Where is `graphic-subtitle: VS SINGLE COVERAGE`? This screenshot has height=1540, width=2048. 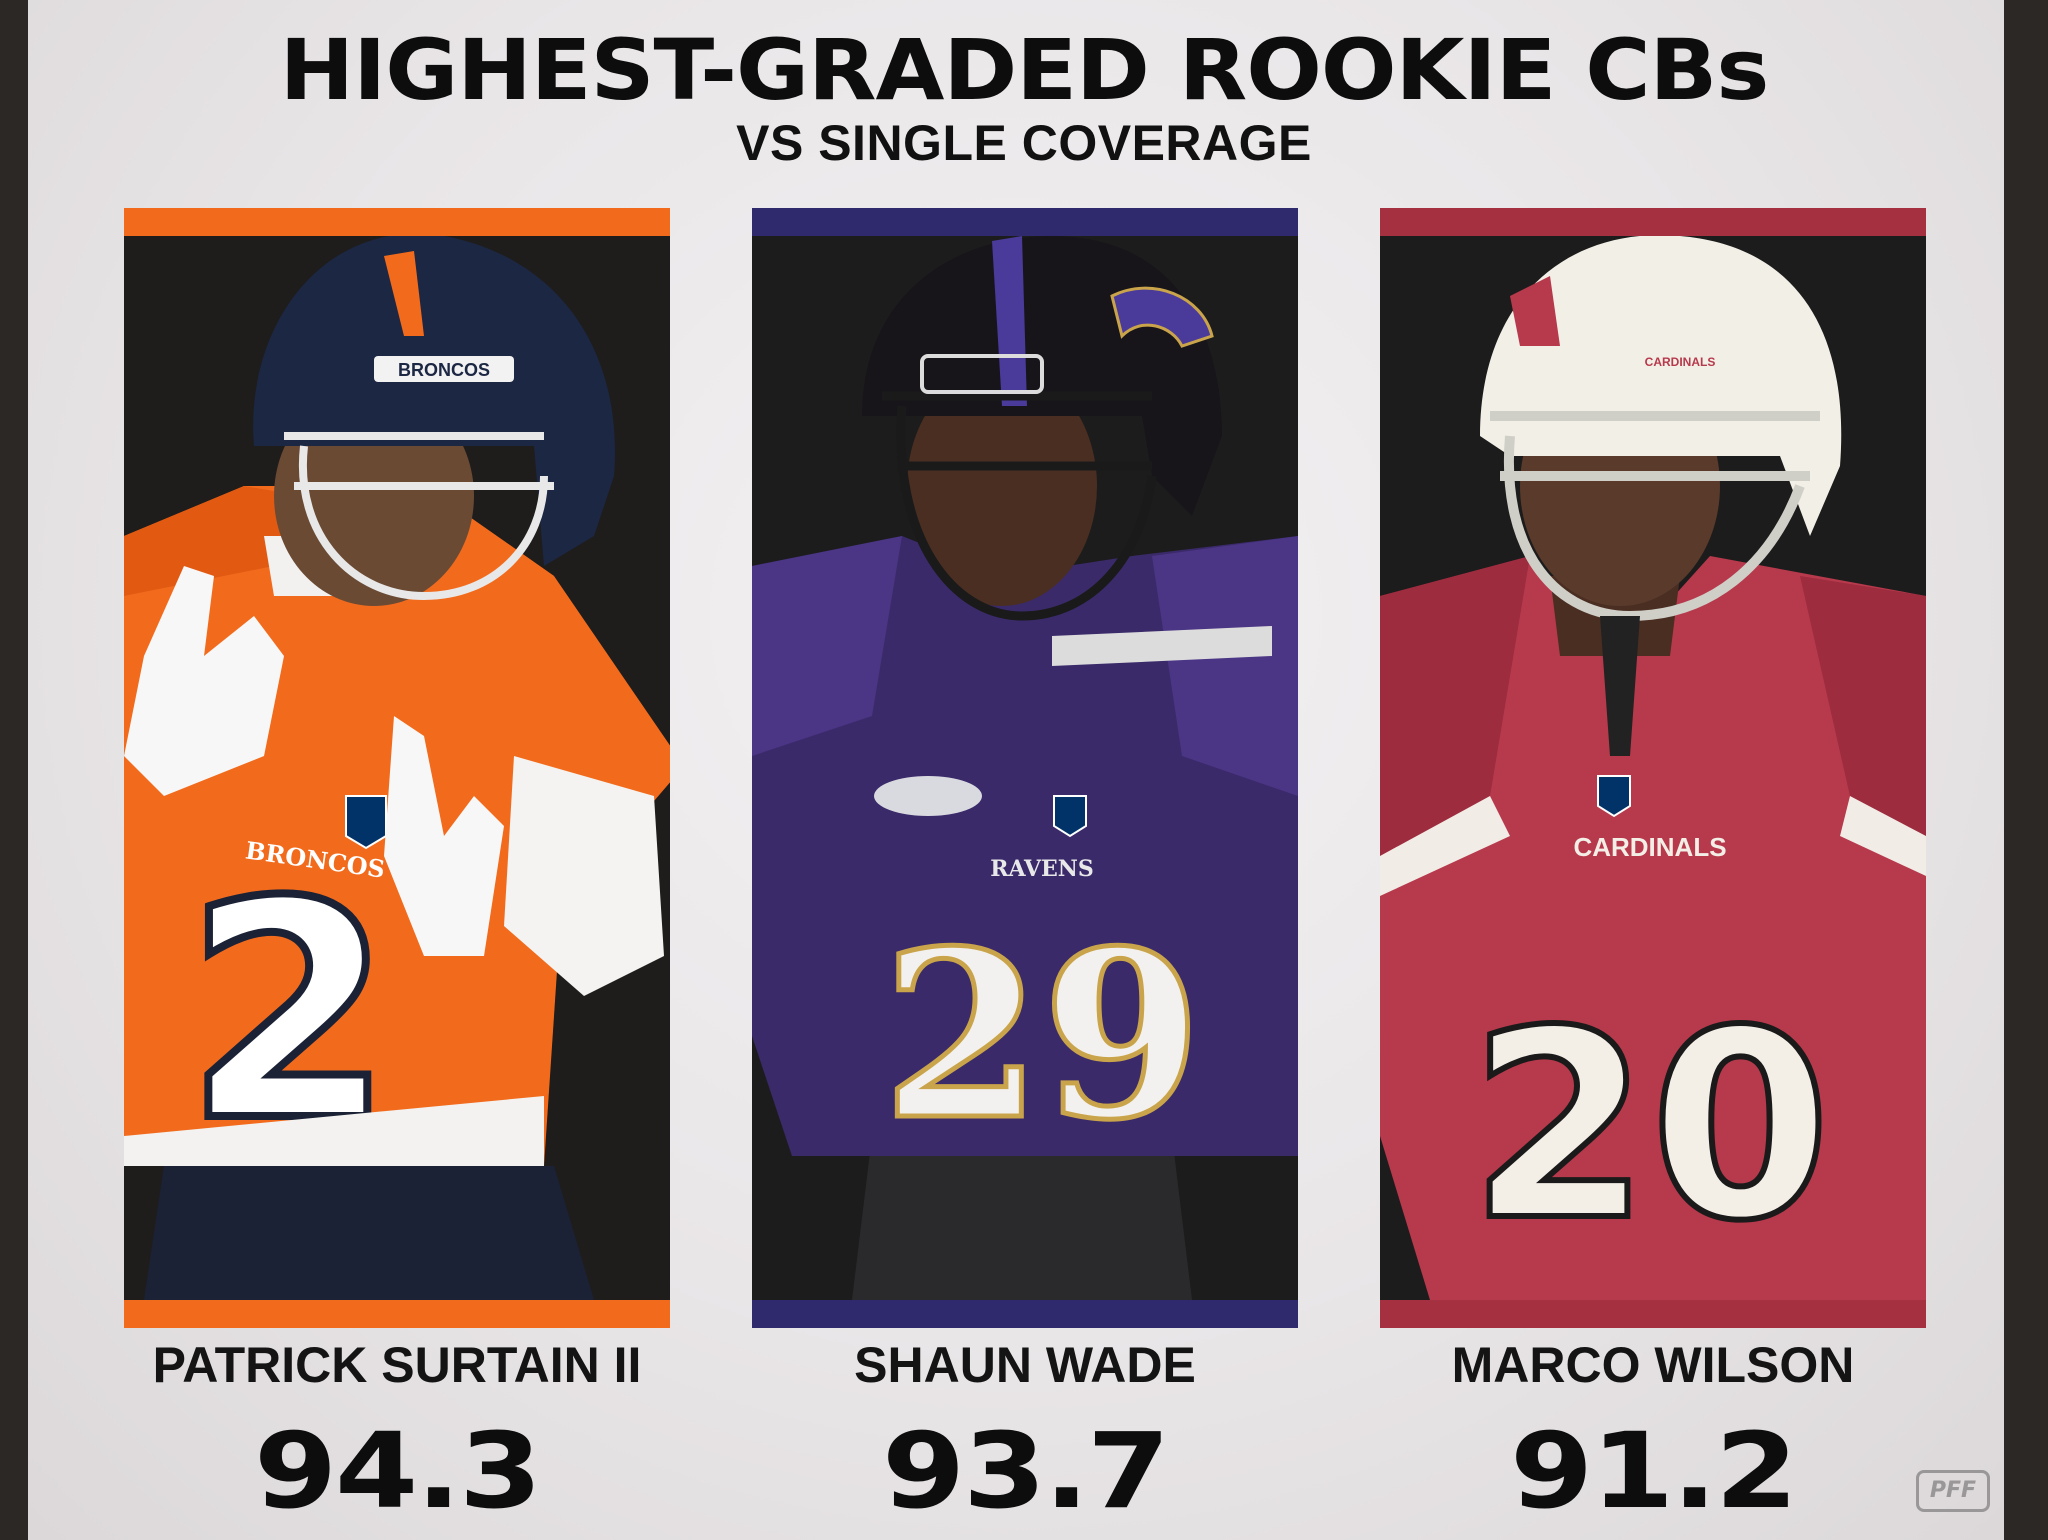 graphic-subtitle: VS SINGLE COVERAGE is located at coordinates (1024, 143).